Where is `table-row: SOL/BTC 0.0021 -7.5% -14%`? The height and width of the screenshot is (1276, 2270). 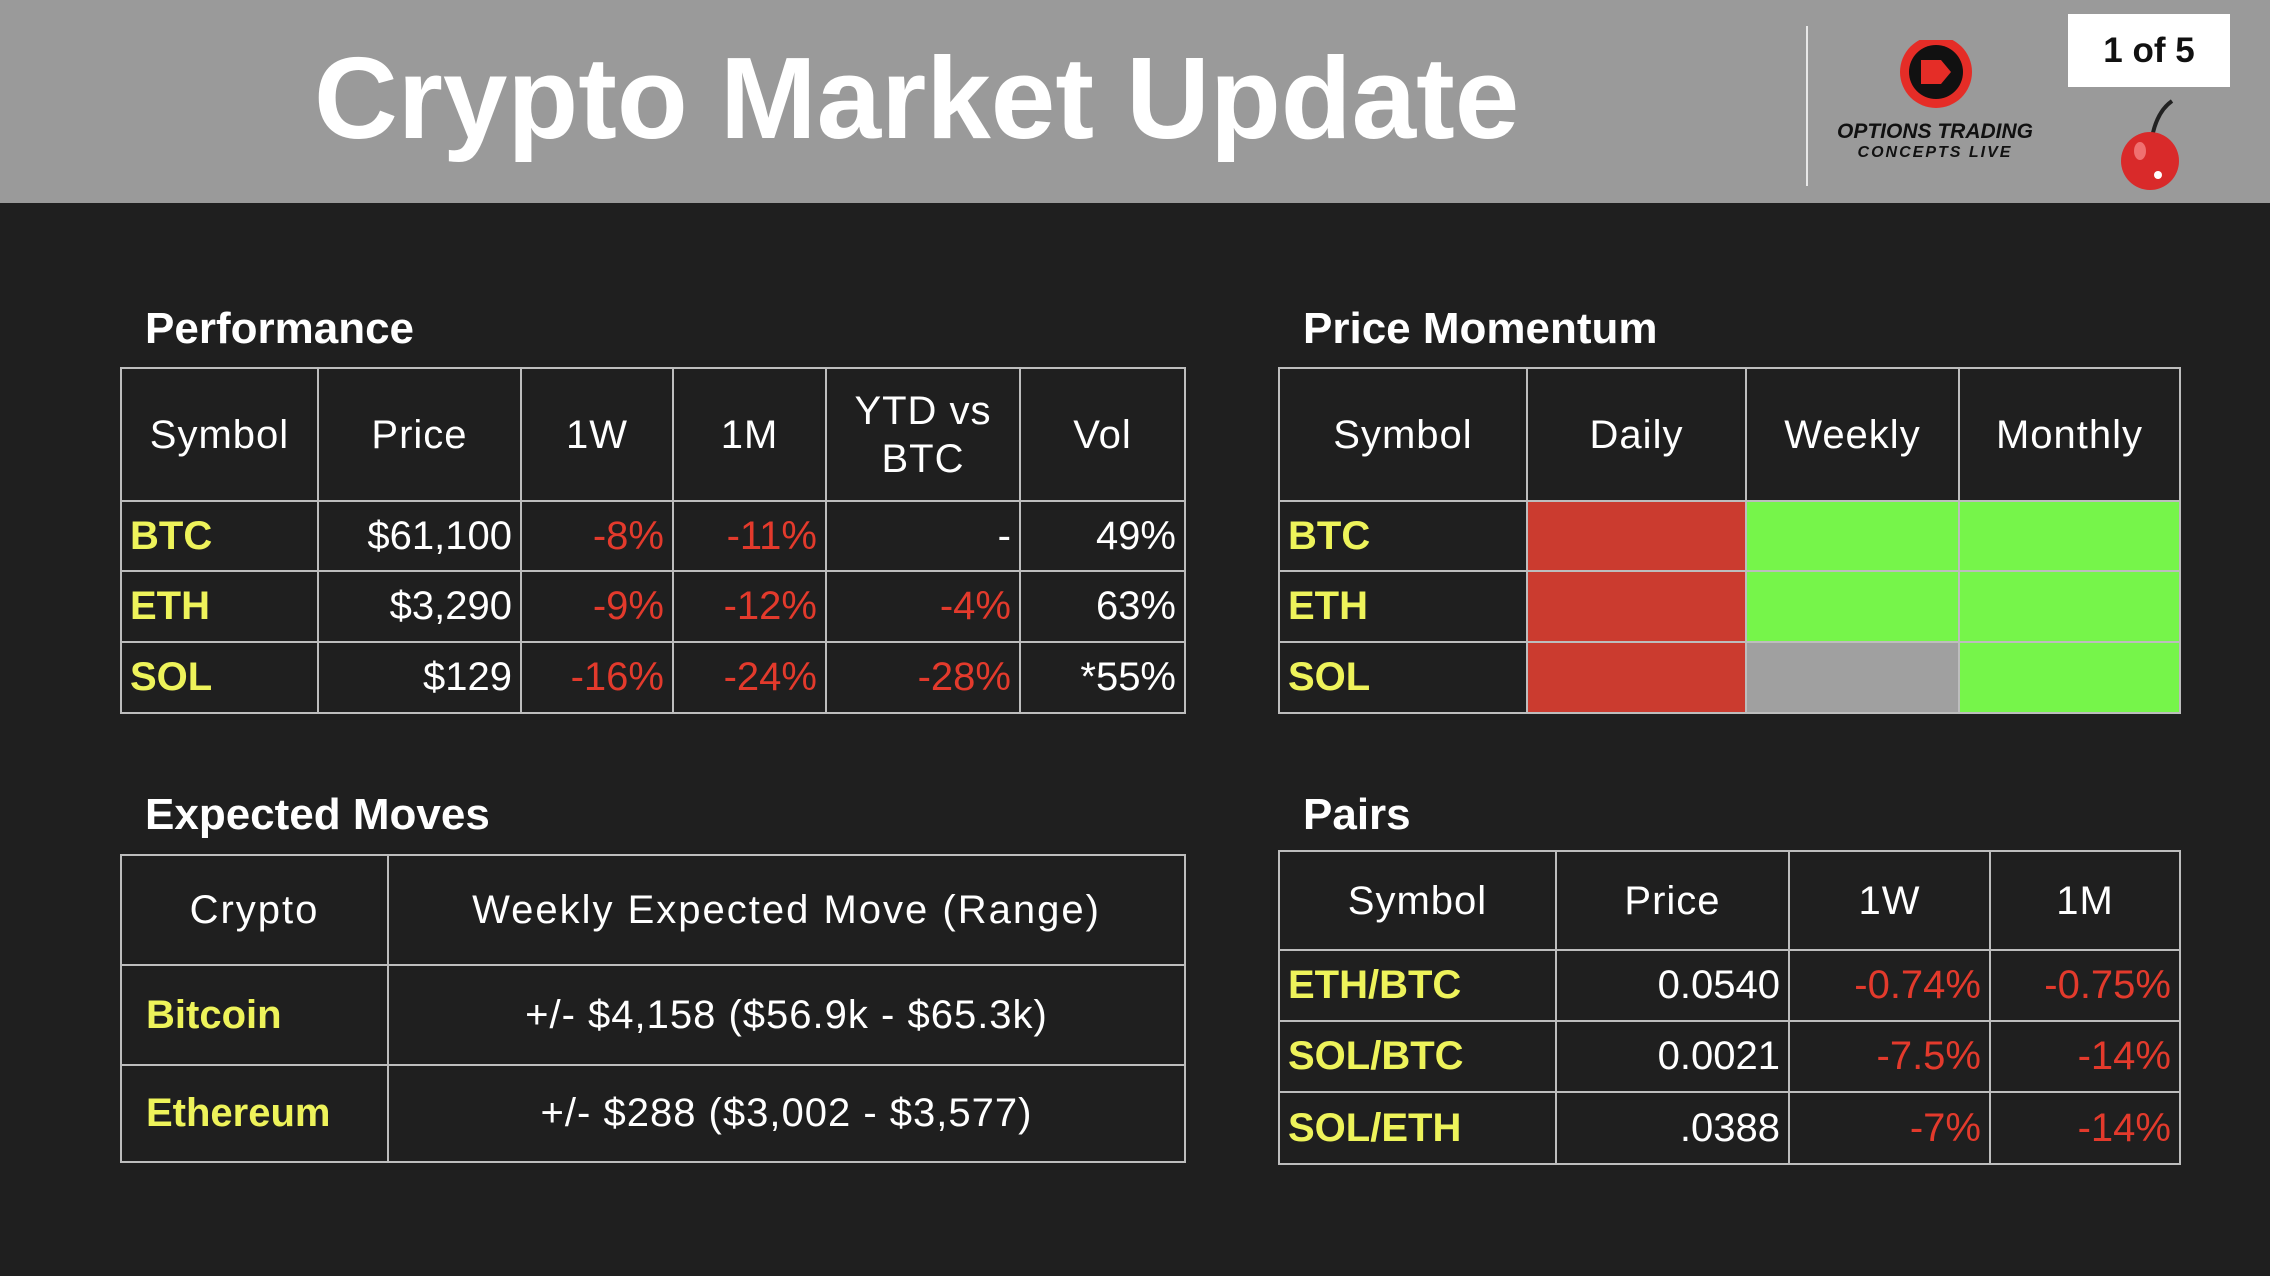
table-row: SOL/BTC 0.0021 -7.5% -14% is located at coordinates (1729, 1056).